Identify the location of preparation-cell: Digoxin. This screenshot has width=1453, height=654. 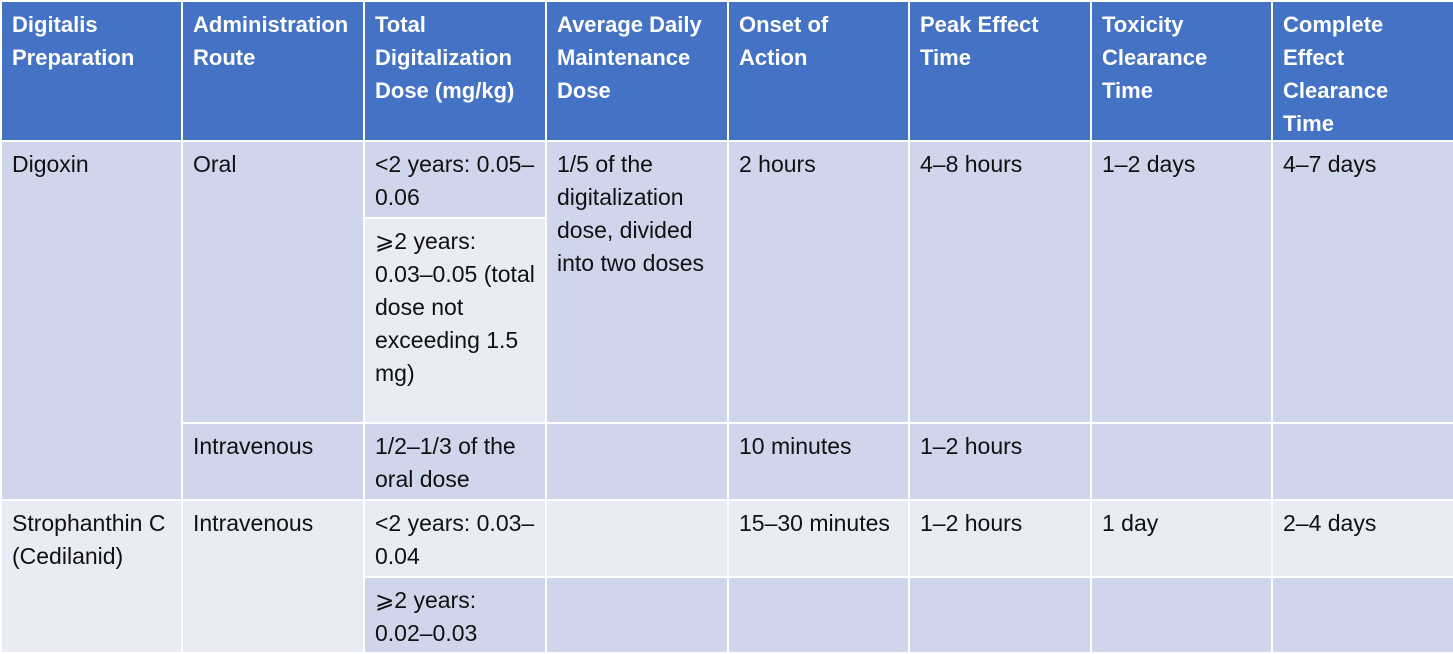
(91, 320).